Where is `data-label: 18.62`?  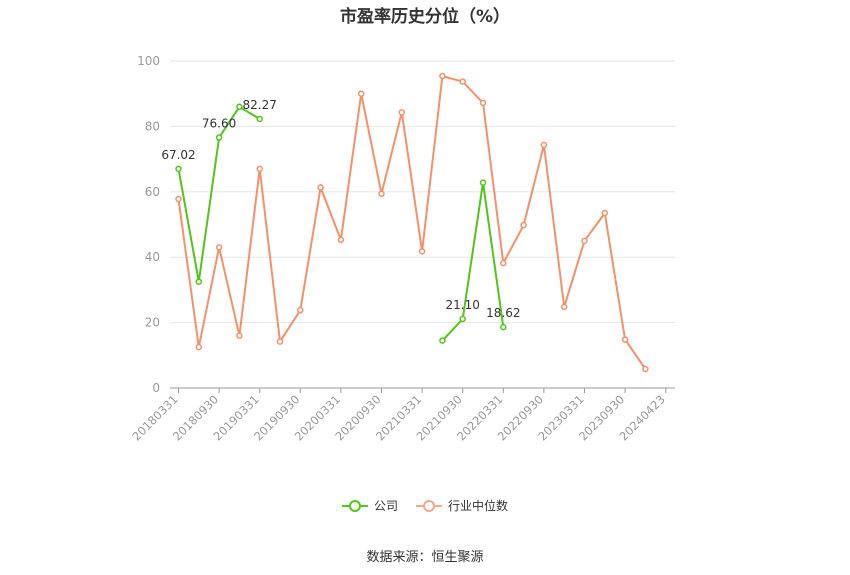 data-label: 18.62 is located at coordinates (503, 313).